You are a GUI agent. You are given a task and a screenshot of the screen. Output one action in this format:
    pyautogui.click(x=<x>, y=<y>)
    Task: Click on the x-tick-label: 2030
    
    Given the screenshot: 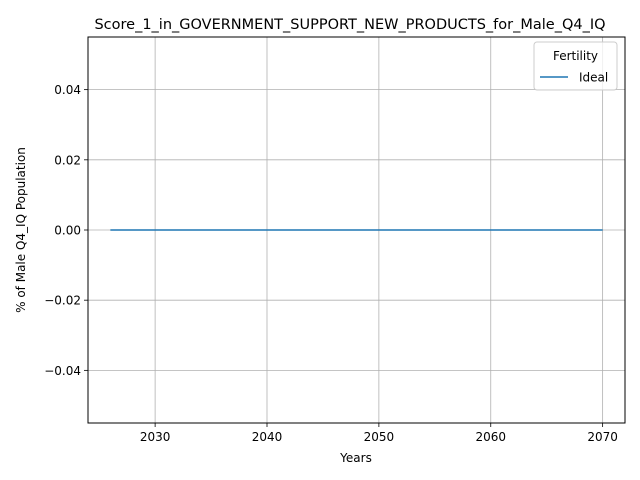 What is the action you would take?
    pyautogui.click(x=155, y=437)
    